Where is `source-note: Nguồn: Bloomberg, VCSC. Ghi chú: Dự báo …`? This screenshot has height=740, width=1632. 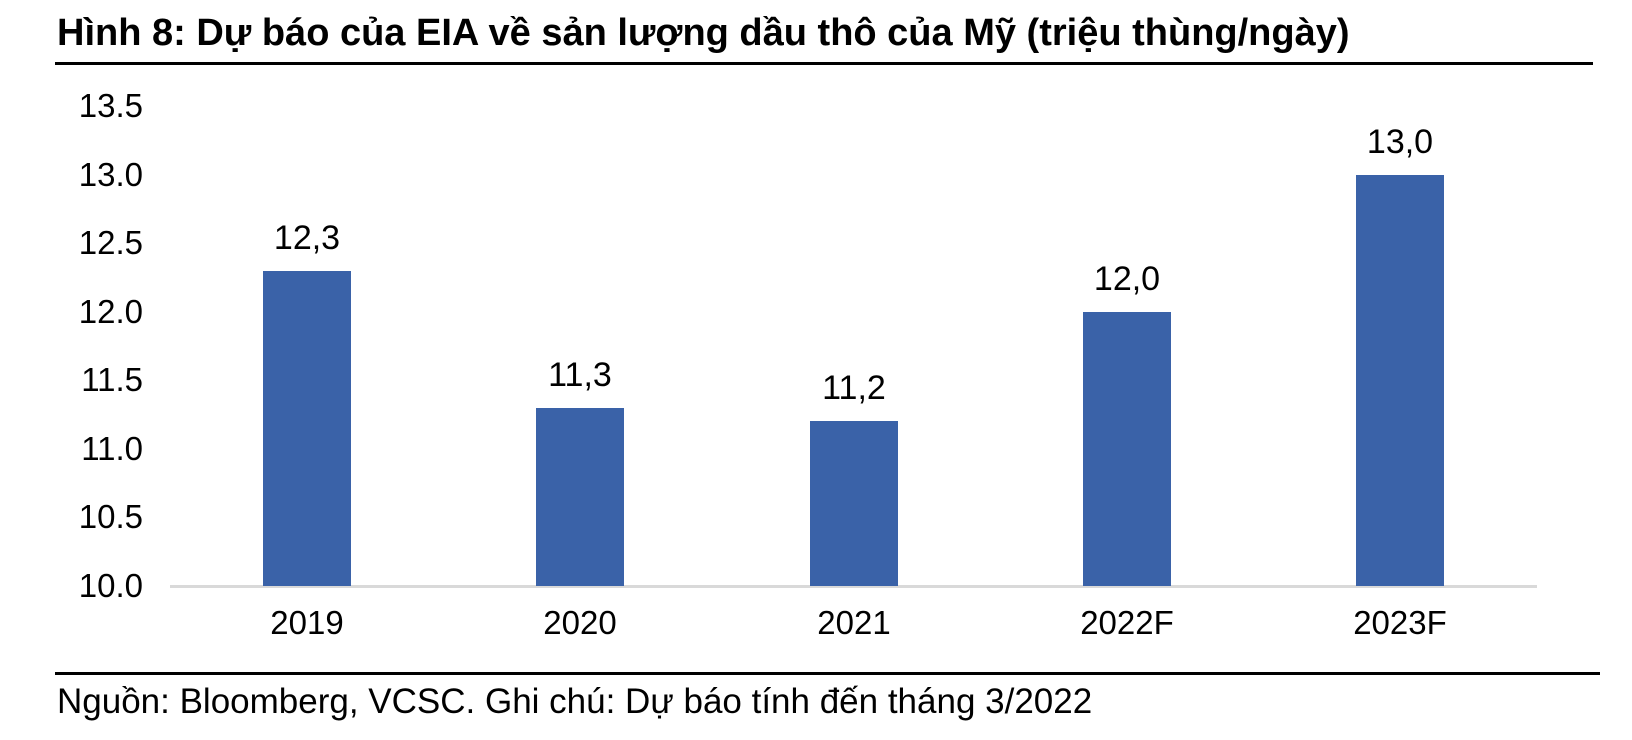
source-note: Nguồn: Bloomberg, VCSC. Ghi chú: Dự báo … is located at coordinates (575, 701).